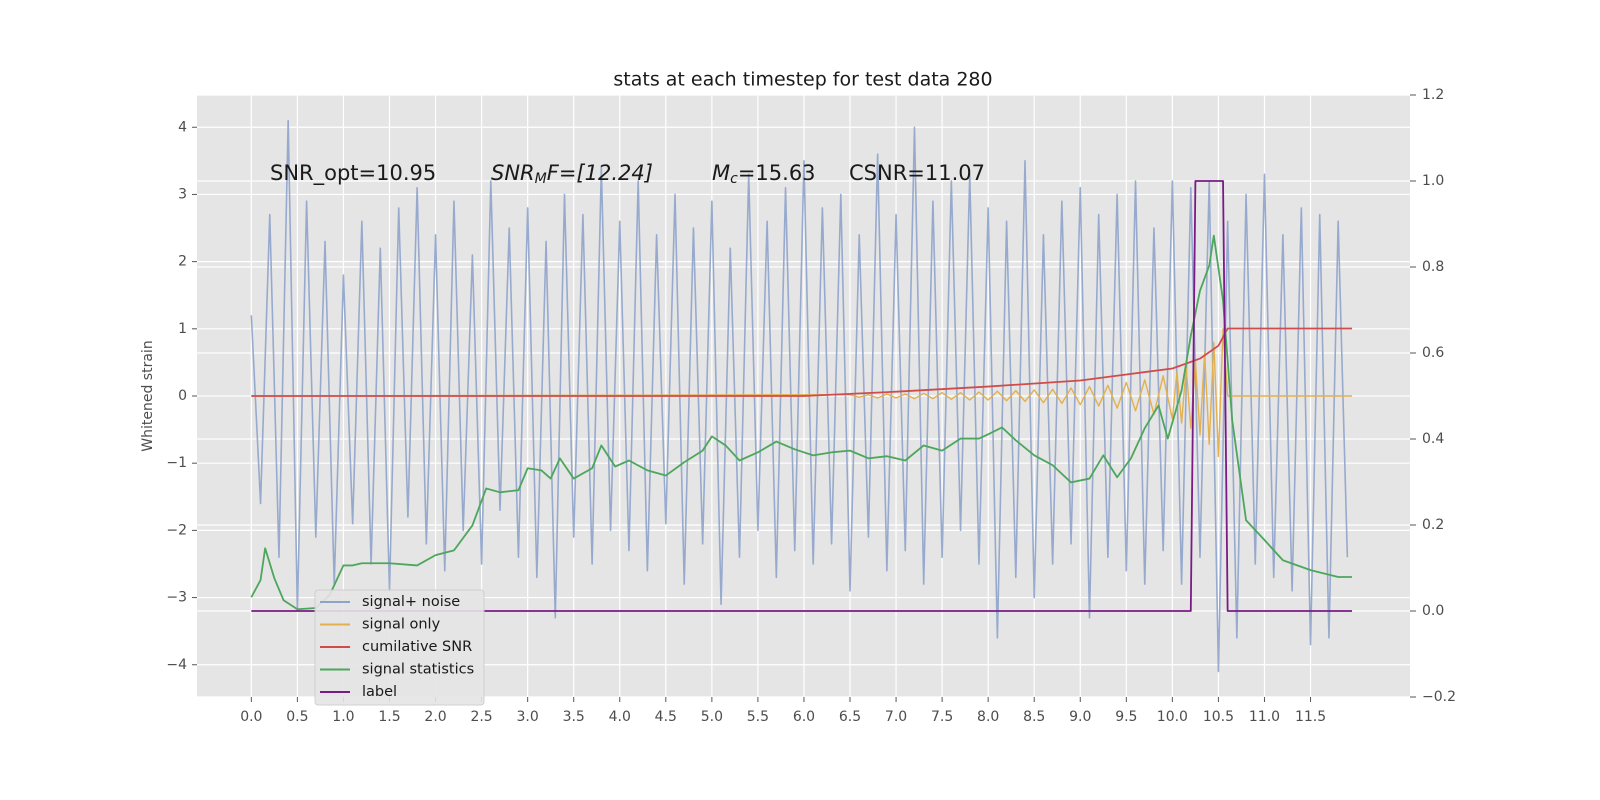 The image size is (1600, 800). I want to click on annotation-part: c, so click(734, 179).